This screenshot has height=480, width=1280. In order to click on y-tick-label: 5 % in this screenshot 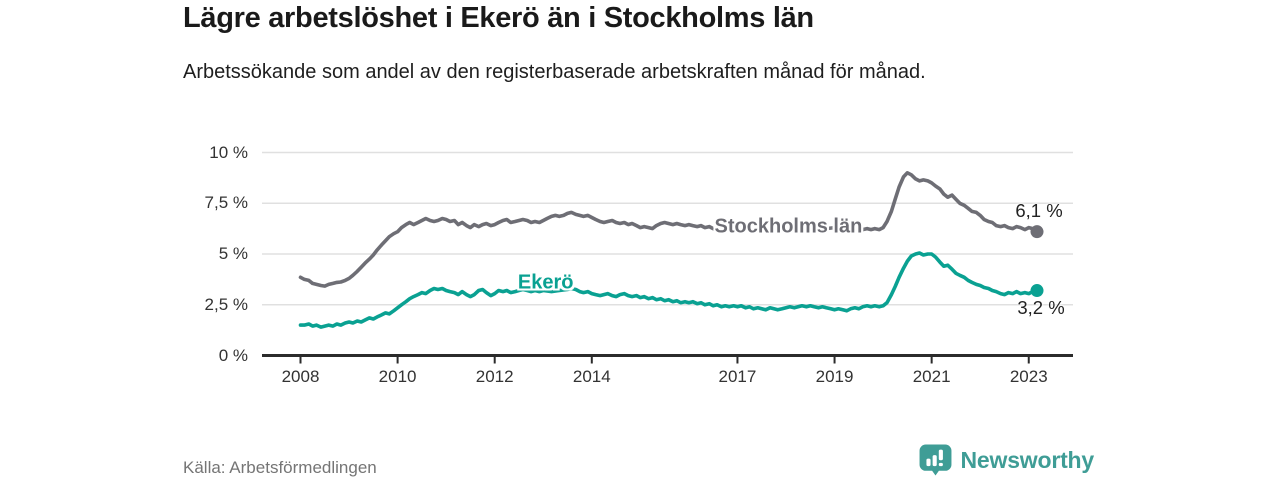, I will do `click(233, 253)`.